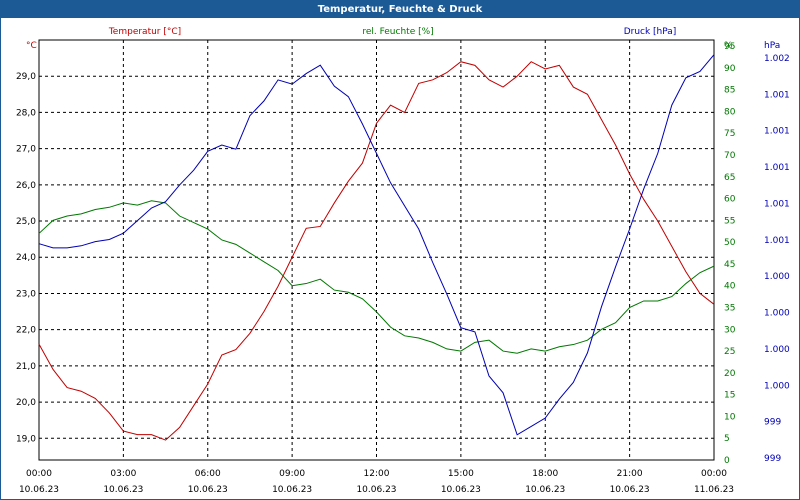 Image resolution: width=800 pixels, height=500 pixels. Describe the element at coordinates (31, 46) in the screenshot. I see `temperature-unit-label: °C` at that location.